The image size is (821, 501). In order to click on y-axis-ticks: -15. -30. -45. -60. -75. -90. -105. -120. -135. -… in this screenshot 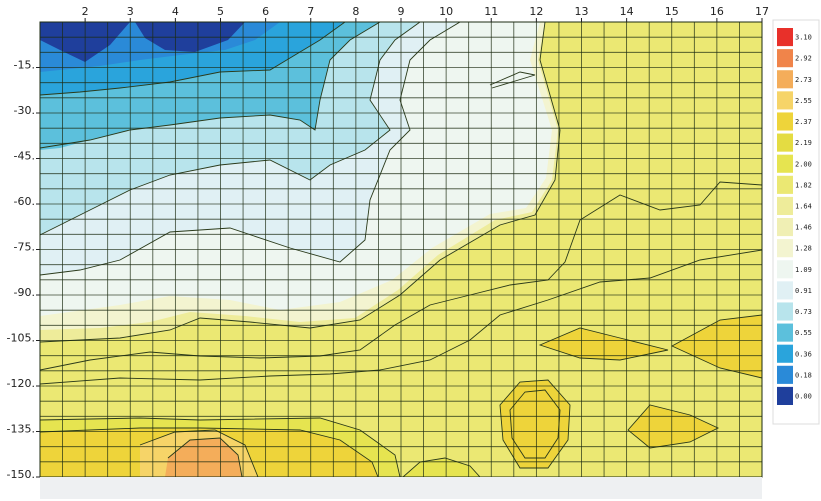, I will do `click(23, 270)`.